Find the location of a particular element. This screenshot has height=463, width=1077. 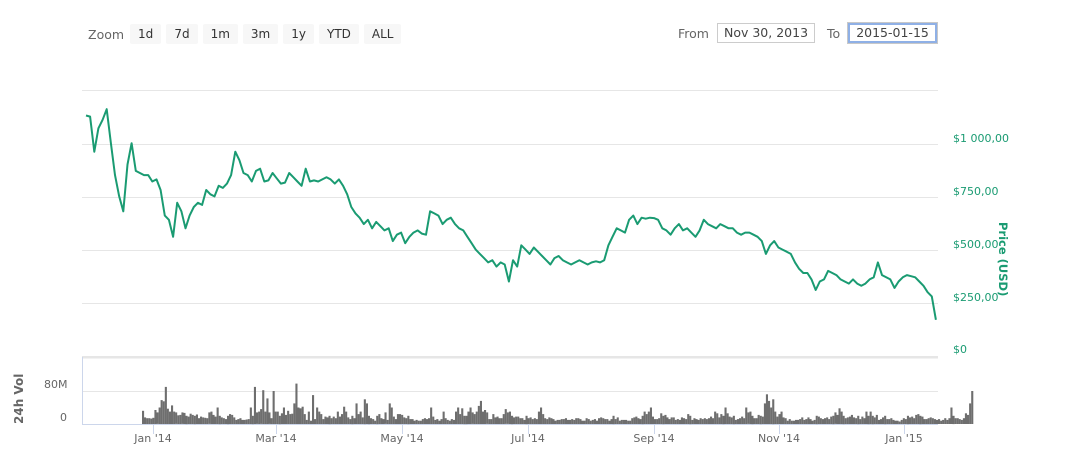

zoom-7d-button: 7d is located at coordinates (182, 34).